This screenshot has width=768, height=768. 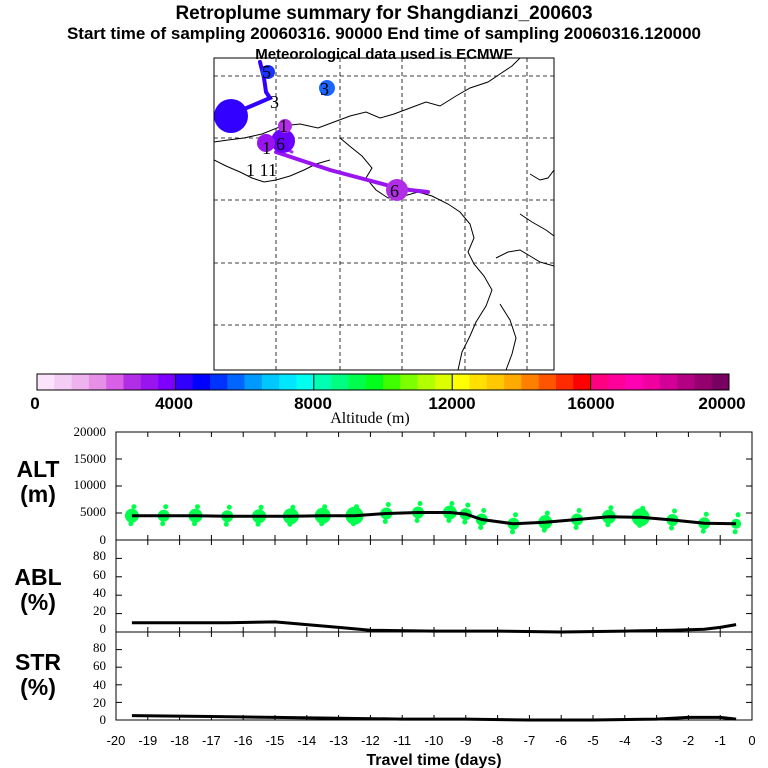 I want to click on str-tick: 60, so click(x=99, y=665).